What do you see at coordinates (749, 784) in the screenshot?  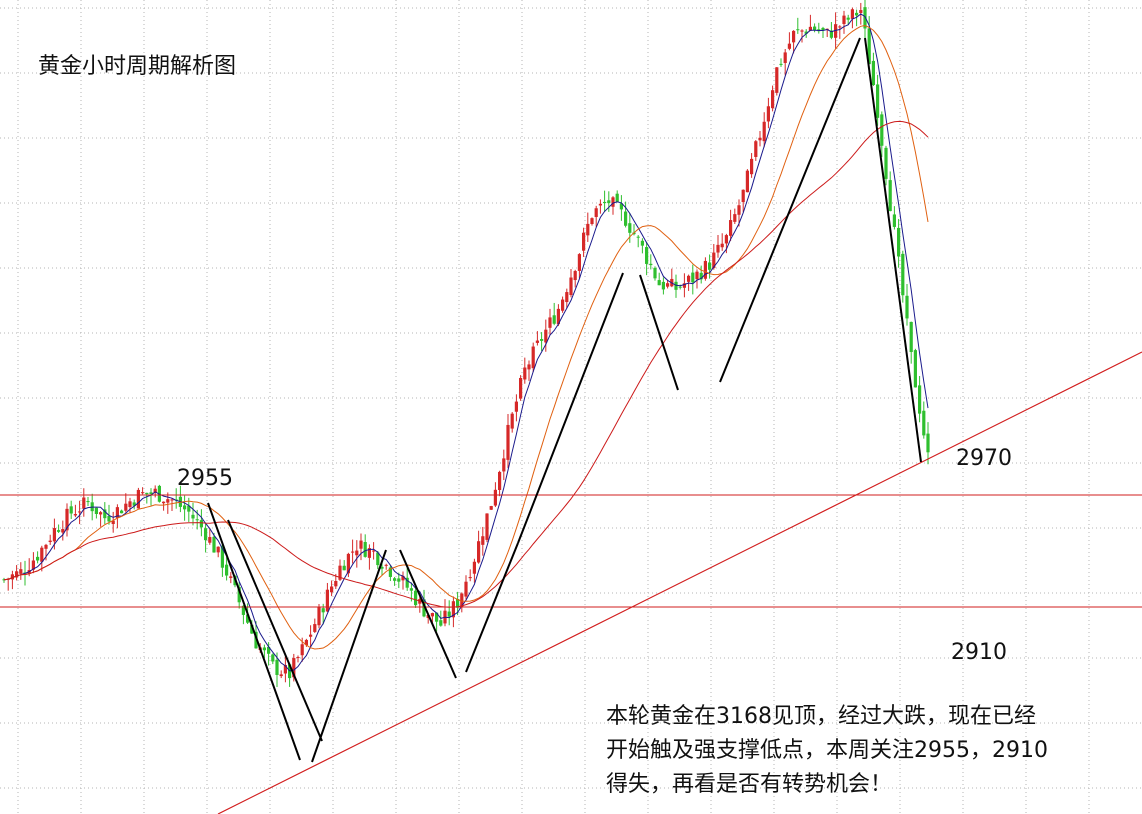 I see `note-line: 得失，再看是否有转势机会！` at bounding box center [749, 784].